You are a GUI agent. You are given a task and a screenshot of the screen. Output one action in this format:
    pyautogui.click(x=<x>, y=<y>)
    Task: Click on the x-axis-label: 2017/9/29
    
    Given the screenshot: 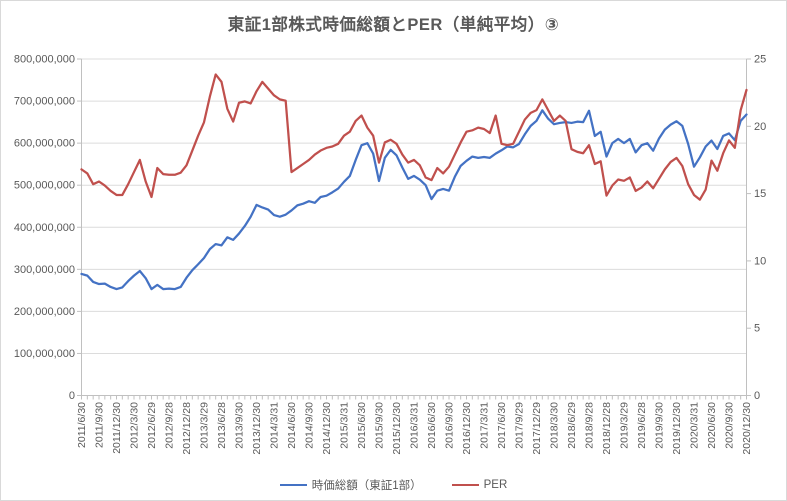 What is the action you would take?
    pyautogui.click(x=520, y=425)
    